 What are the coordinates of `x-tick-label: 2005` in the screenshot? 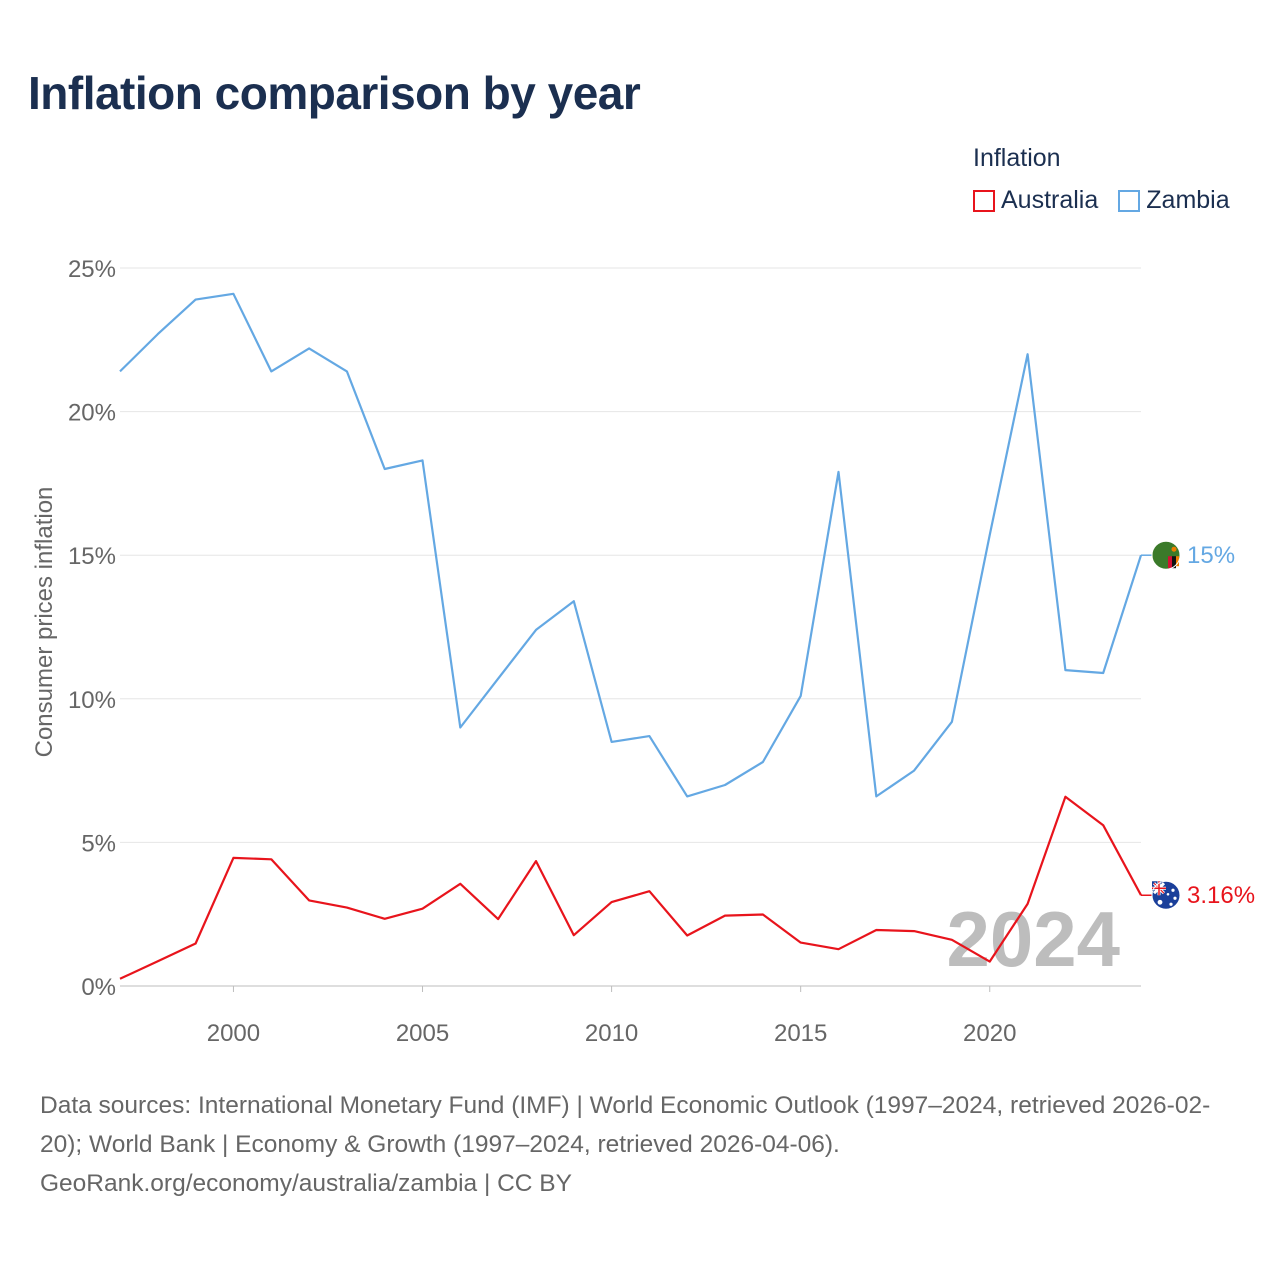 It's located at (422, 1033).